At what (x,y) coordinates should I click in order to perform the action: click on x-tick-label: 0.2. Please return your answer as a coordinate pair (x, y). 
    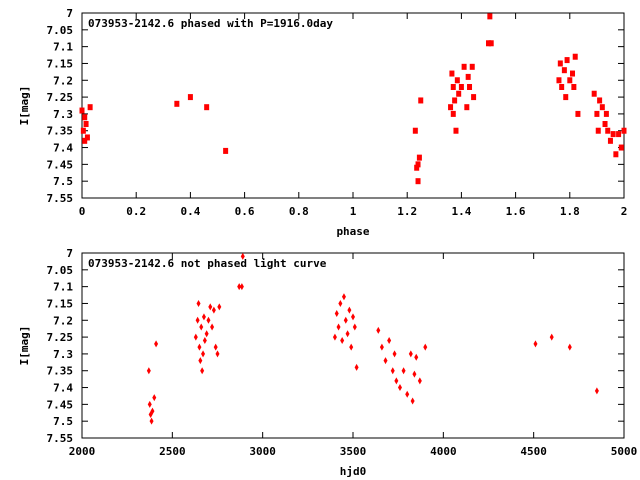
    Looking at the image, I should click on (136, 211).